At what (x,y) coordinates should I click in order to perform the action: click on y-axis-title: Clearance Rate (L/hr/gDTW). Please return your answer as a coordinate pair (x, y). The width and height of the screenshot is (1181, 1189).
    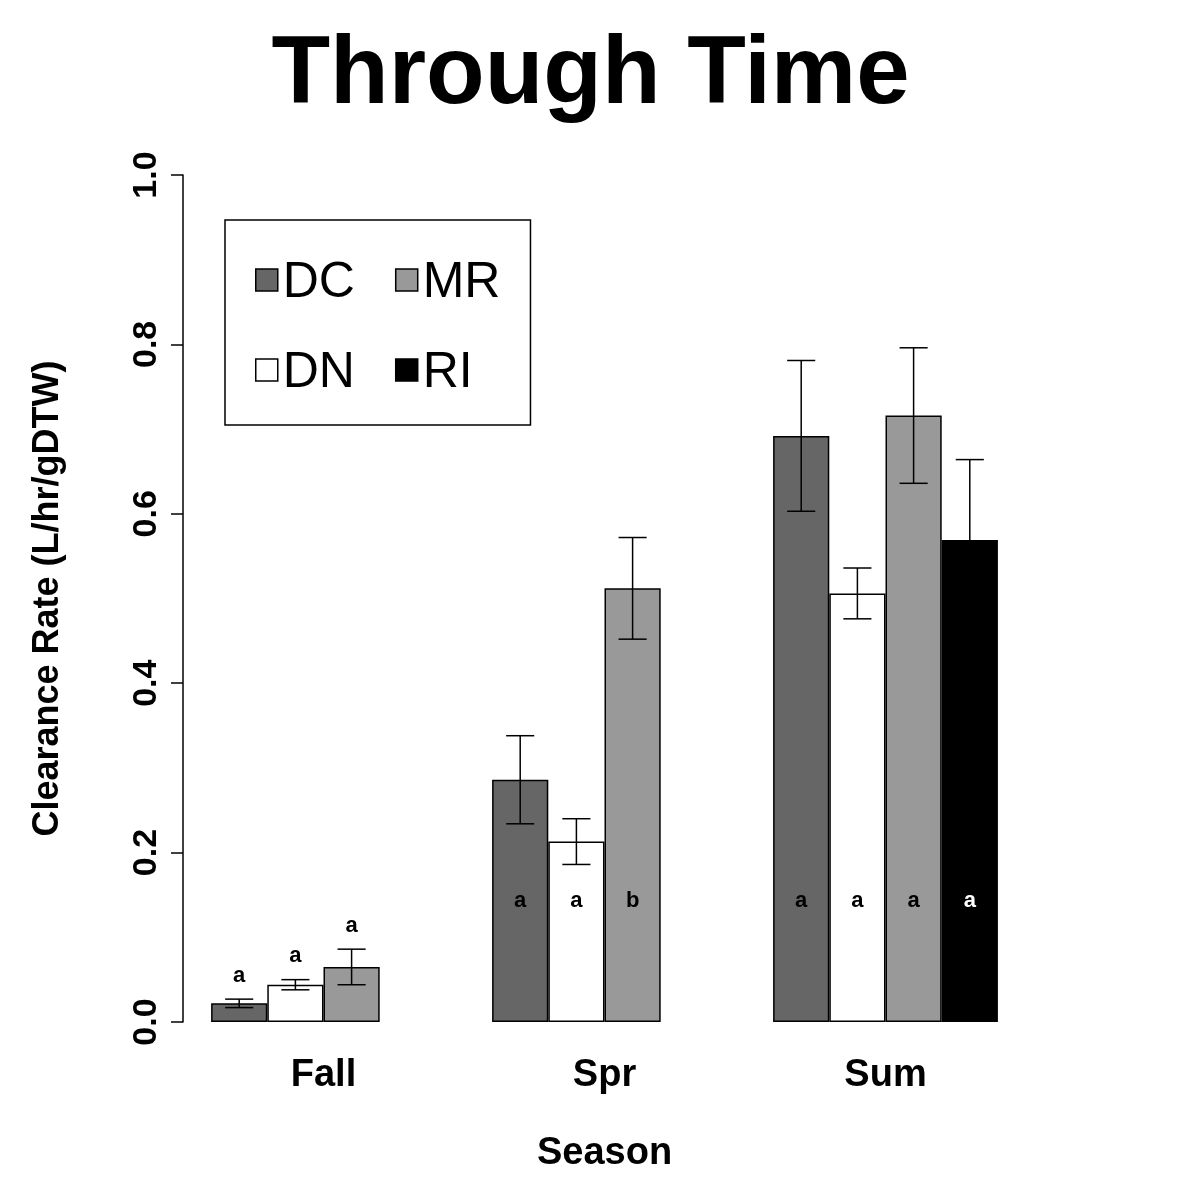
    Looking at the image, I should click on (45, 598).